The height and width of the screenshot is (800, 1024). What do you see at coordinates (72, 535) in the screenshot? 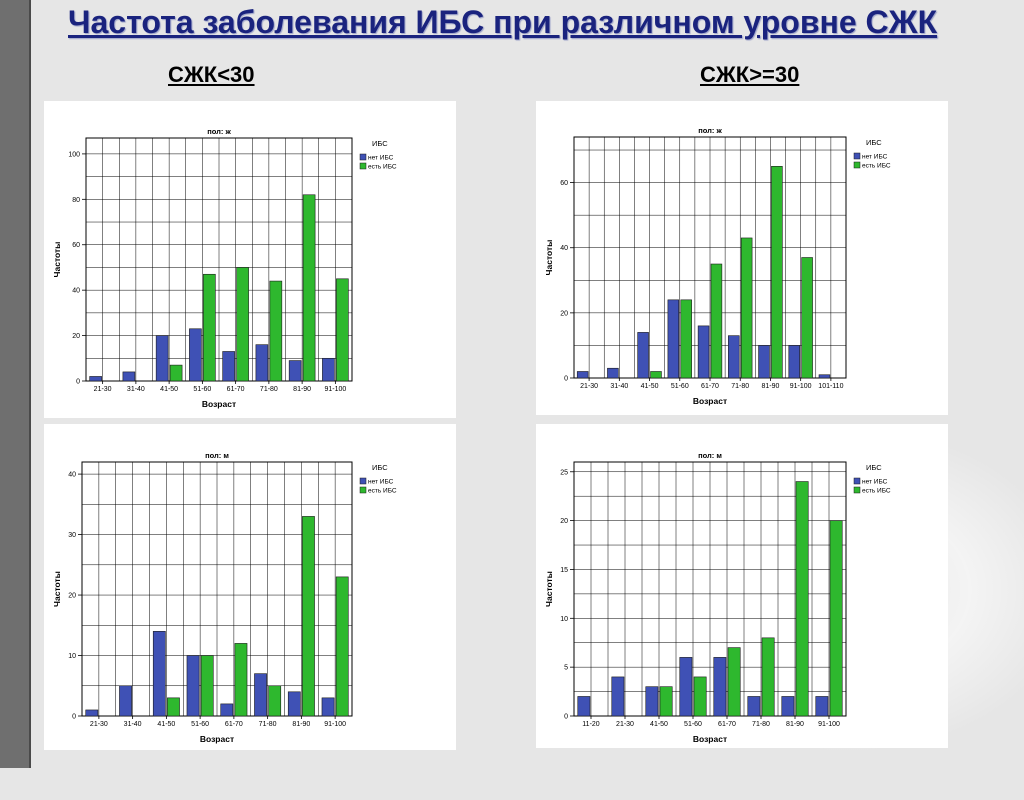
I see `y-tick-label: 30` at bounding box center [72, 535].